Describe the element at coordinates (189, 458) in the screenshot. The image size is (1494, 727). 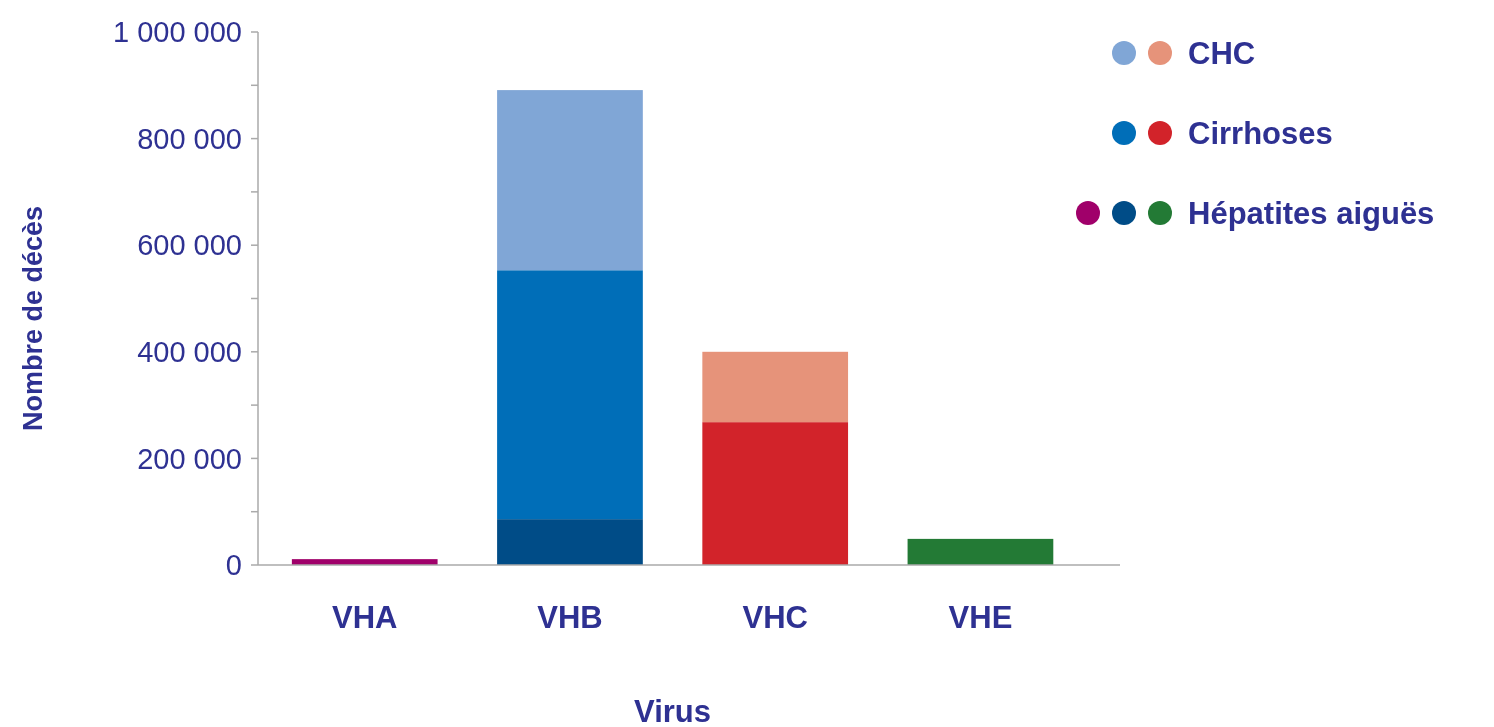
I see `y-tick-label: 200 000` at that location.